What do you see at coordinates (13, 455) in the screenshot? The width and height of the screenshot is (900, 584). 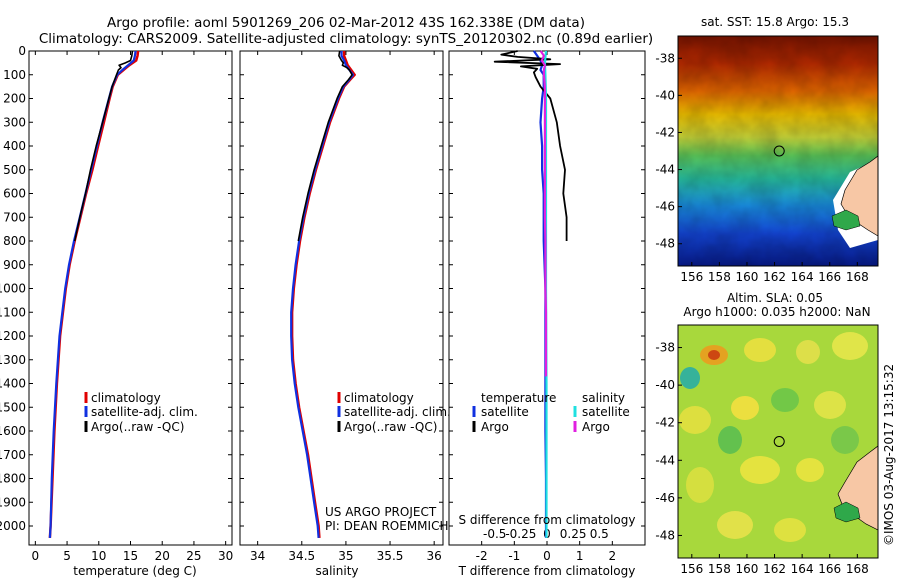 I see `depth-tick-label: 1700` at bounding box center [13, 455].